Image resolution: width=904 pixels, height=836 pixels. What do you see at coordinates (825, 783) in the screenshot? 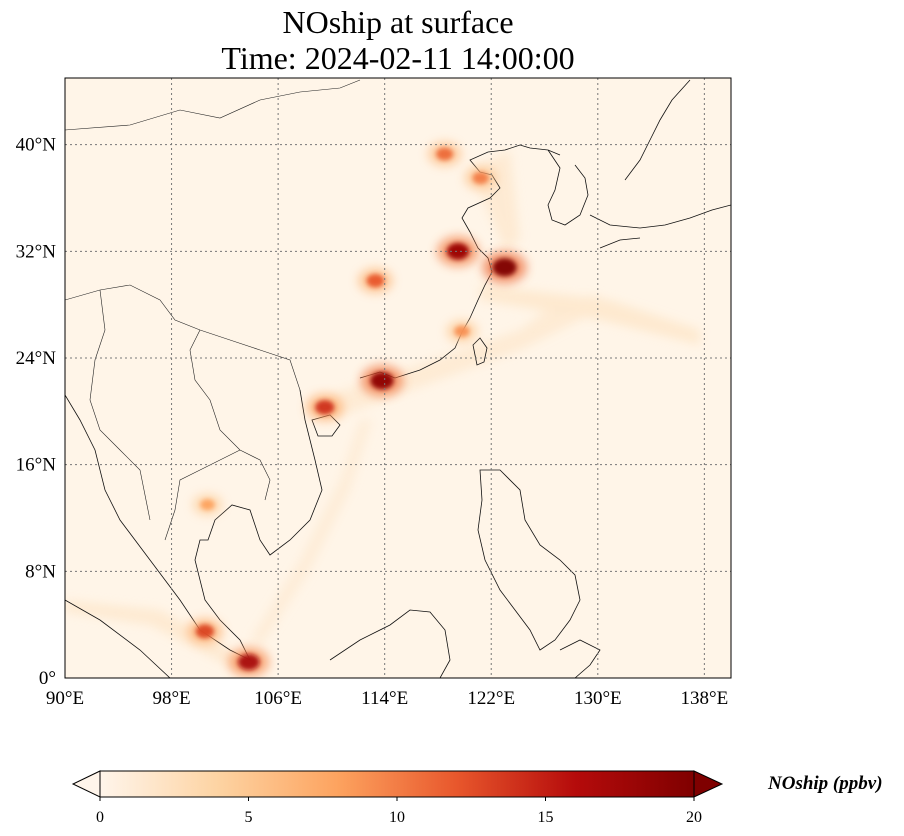
I see `colorbar-label: NOship (ppbv)` at bounding box center [825, 783].